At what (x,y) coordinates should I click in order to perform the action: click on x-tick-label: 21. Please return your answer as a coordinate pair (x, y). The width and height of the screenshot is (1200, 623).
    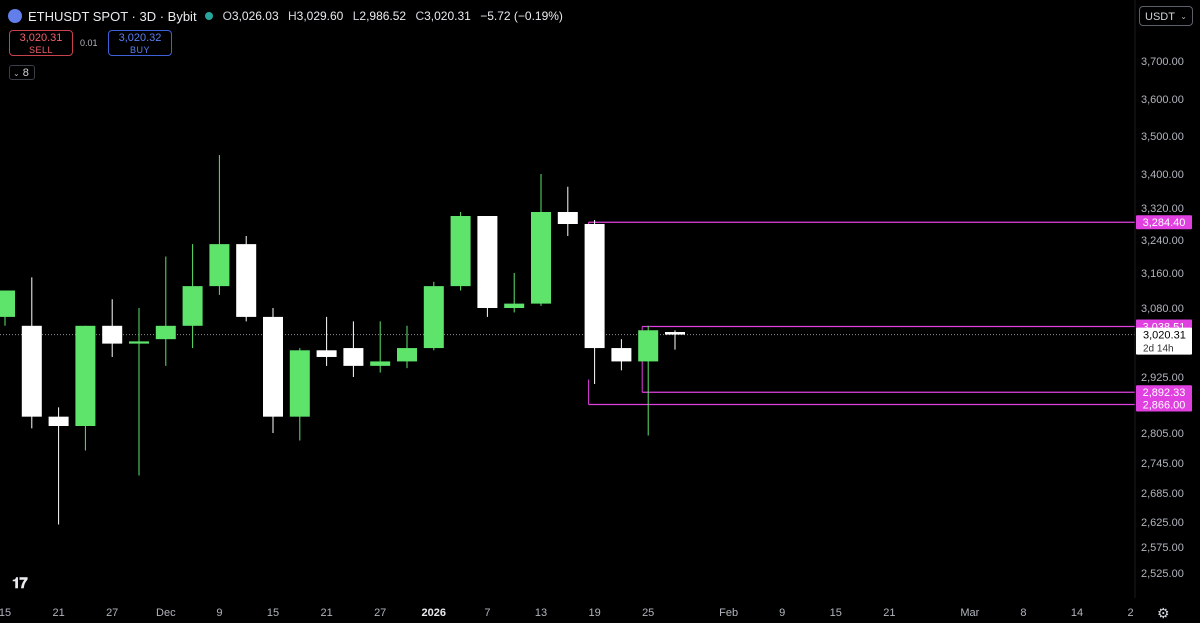
    Looking at the image, I should click on (889, 613).